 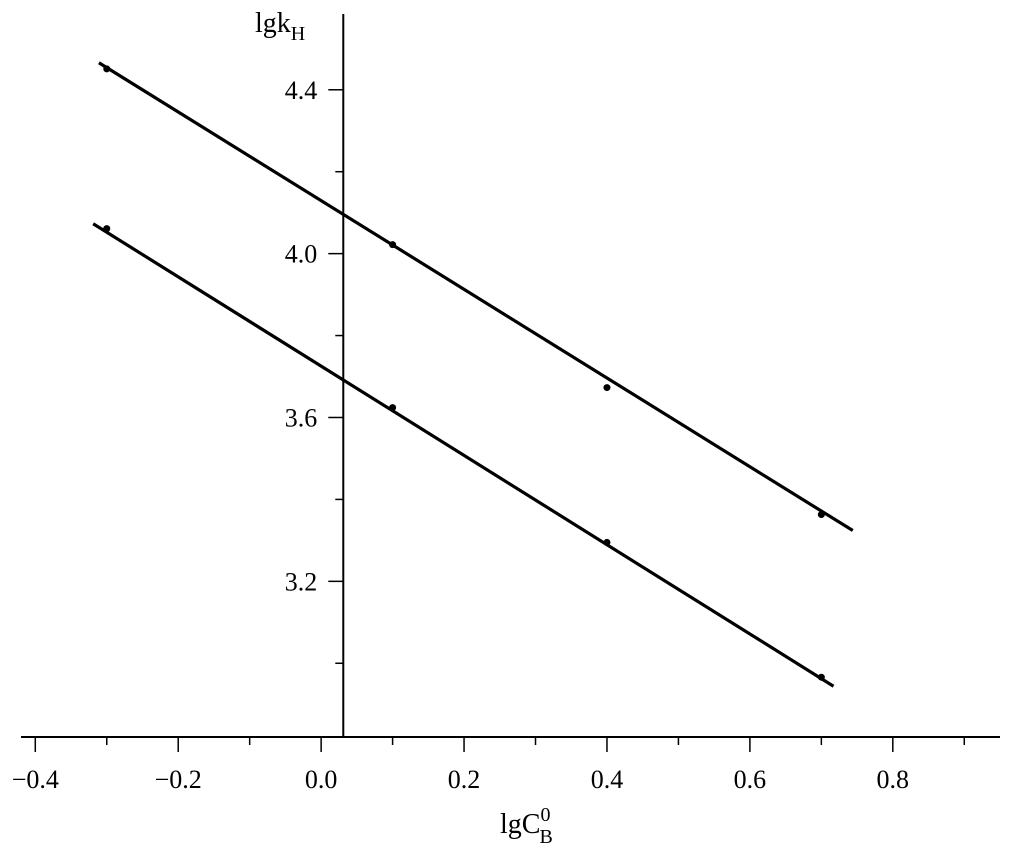 I want to click on y-tick-label: 3.2, so click(x=301, y=581).